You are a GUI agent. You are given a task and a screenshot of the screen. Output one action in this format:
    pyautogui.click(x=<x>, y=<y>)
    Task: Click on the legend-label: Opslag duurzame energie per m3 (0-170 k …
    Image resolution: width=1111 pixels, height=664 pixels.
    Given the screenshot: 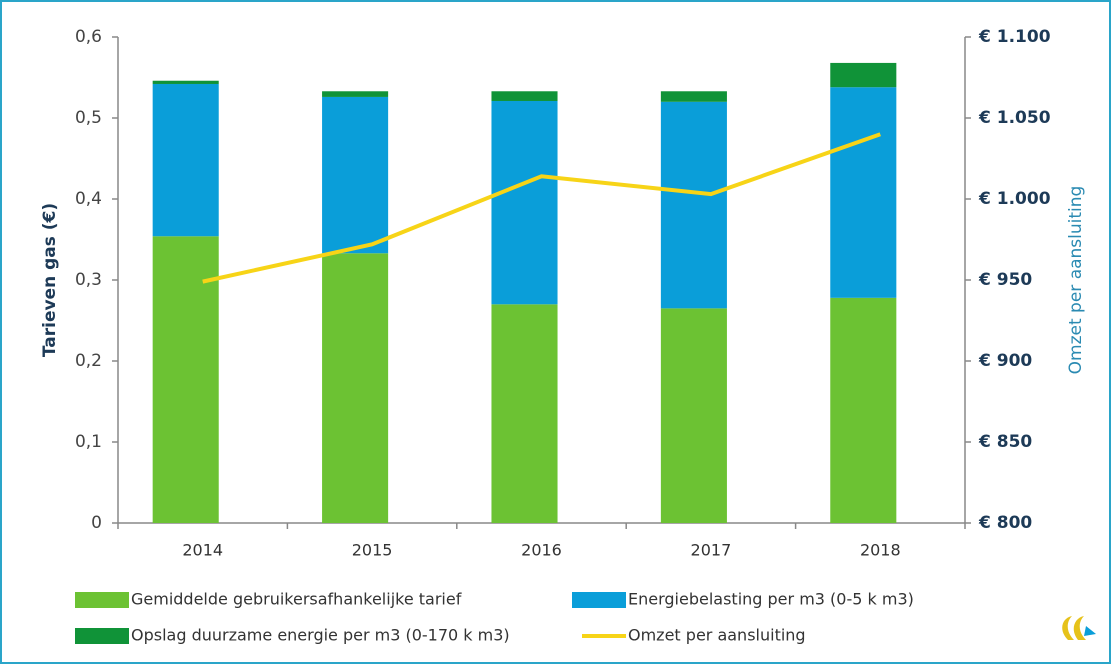 What is the action you would take?
    pyautogui.click(x=320, y=635)
    